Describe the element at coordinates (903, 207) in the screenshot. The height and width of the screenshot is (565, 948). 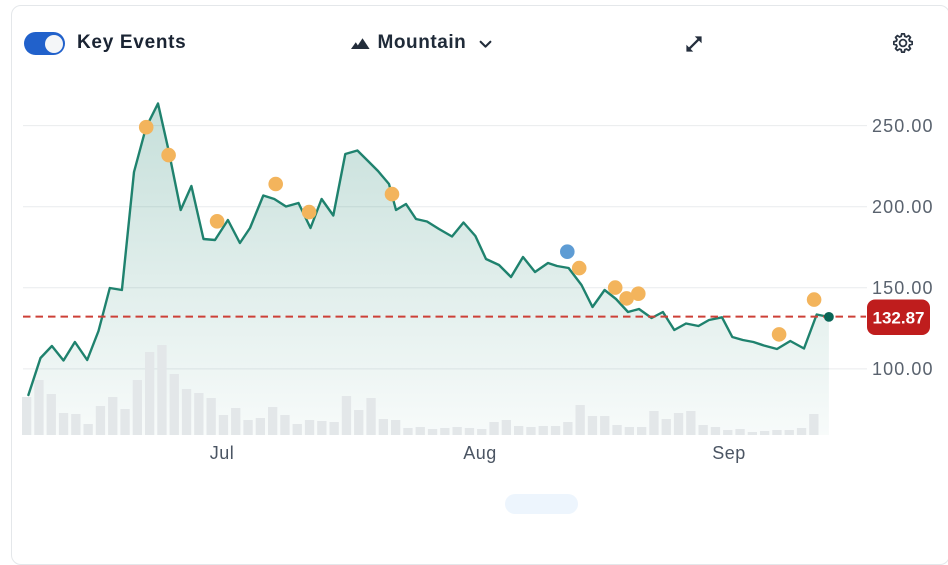
I see `svg-text: 200.00` at that location.